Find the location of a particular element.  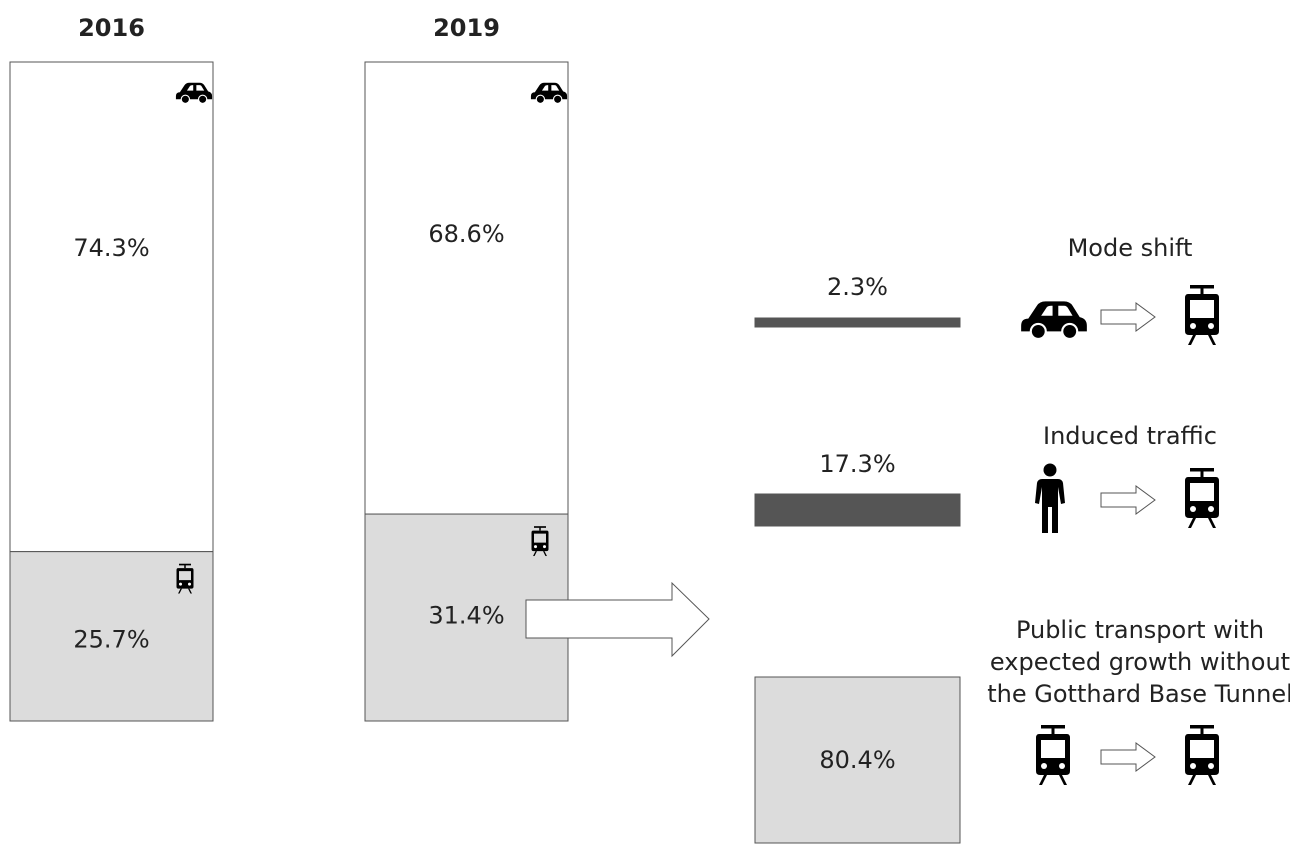

car-share-label: 74.3% is located at coordinates (111, 248).